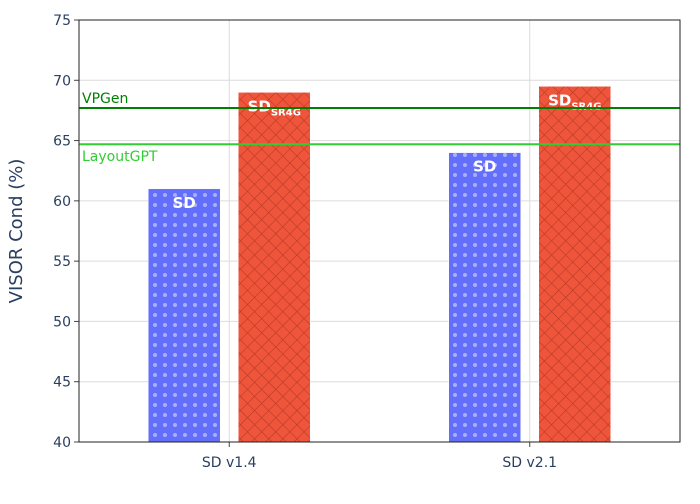  What do you see at coordinates (62, 383) in the screenshot?
I see `y-tick-label: 45` at bounding box center [62, 383].